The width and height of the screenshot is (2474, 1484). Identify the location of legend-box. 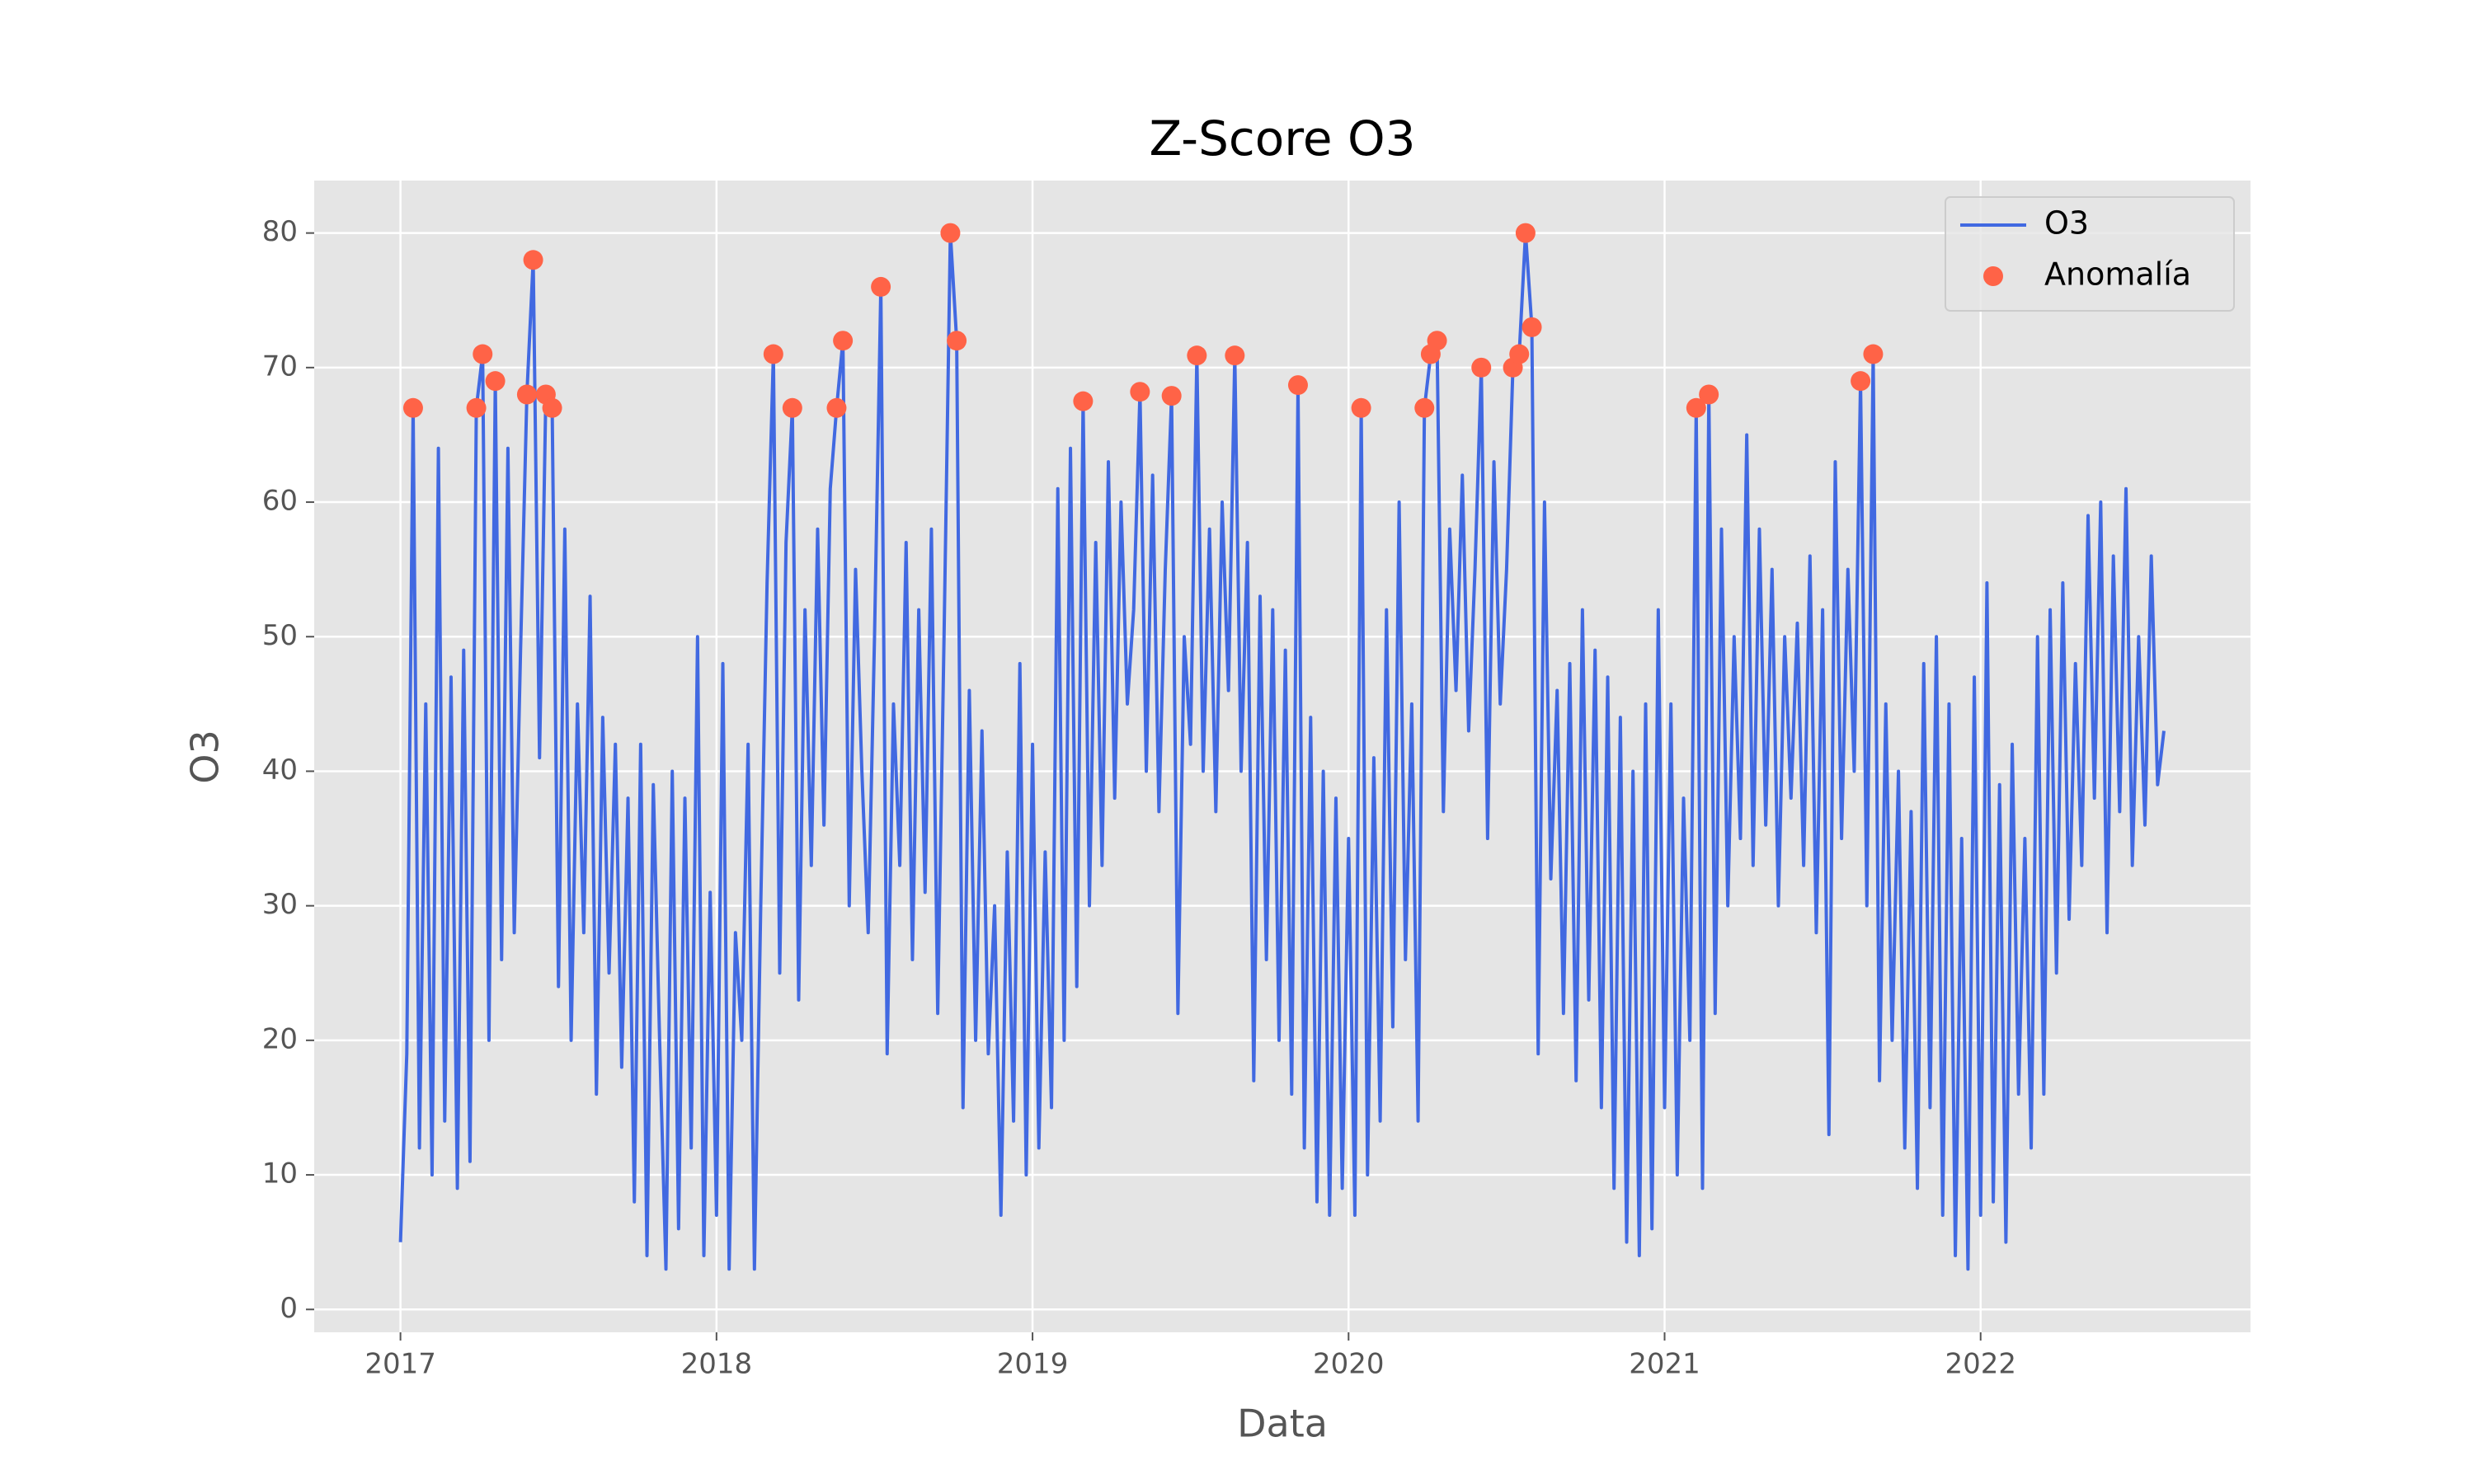
(2090, 254).